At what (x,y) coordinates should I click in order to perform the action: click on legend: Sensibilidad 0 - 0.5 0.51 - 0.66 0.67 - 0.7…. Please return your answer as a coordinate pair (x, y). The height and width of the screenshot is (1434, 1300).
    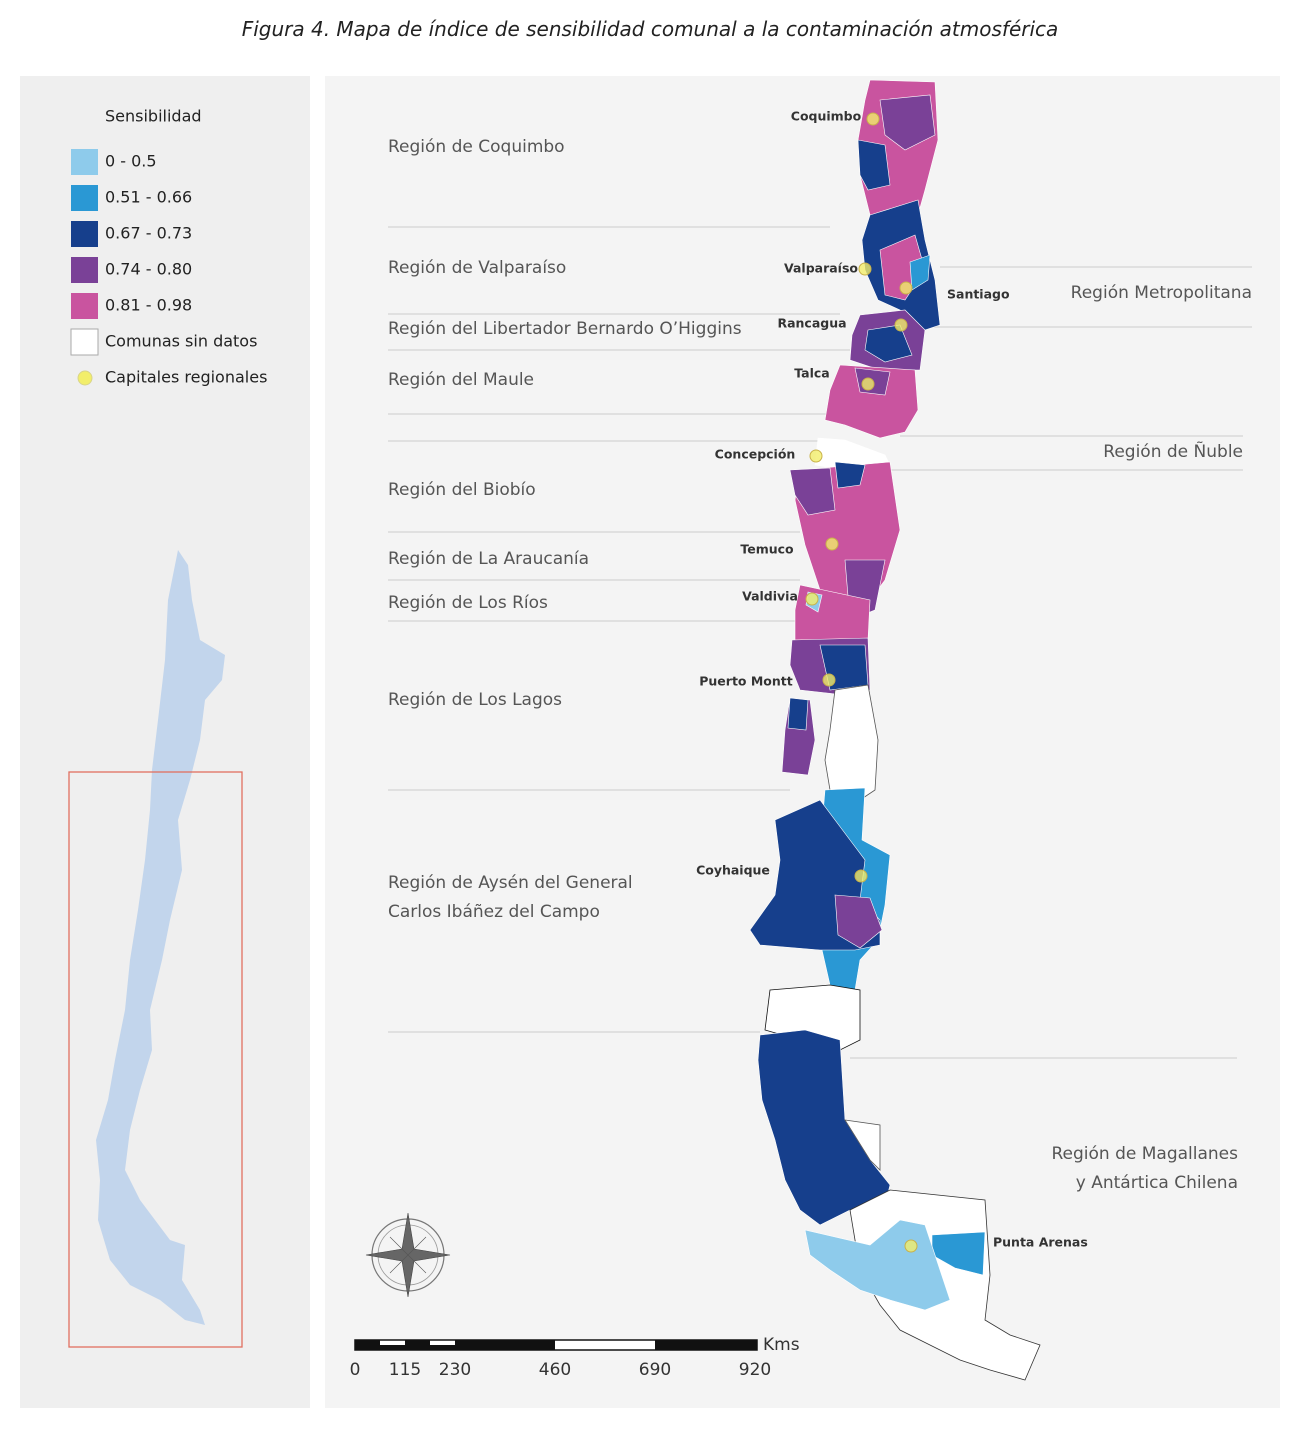
    Looking at the image, I should click on (168, 247).